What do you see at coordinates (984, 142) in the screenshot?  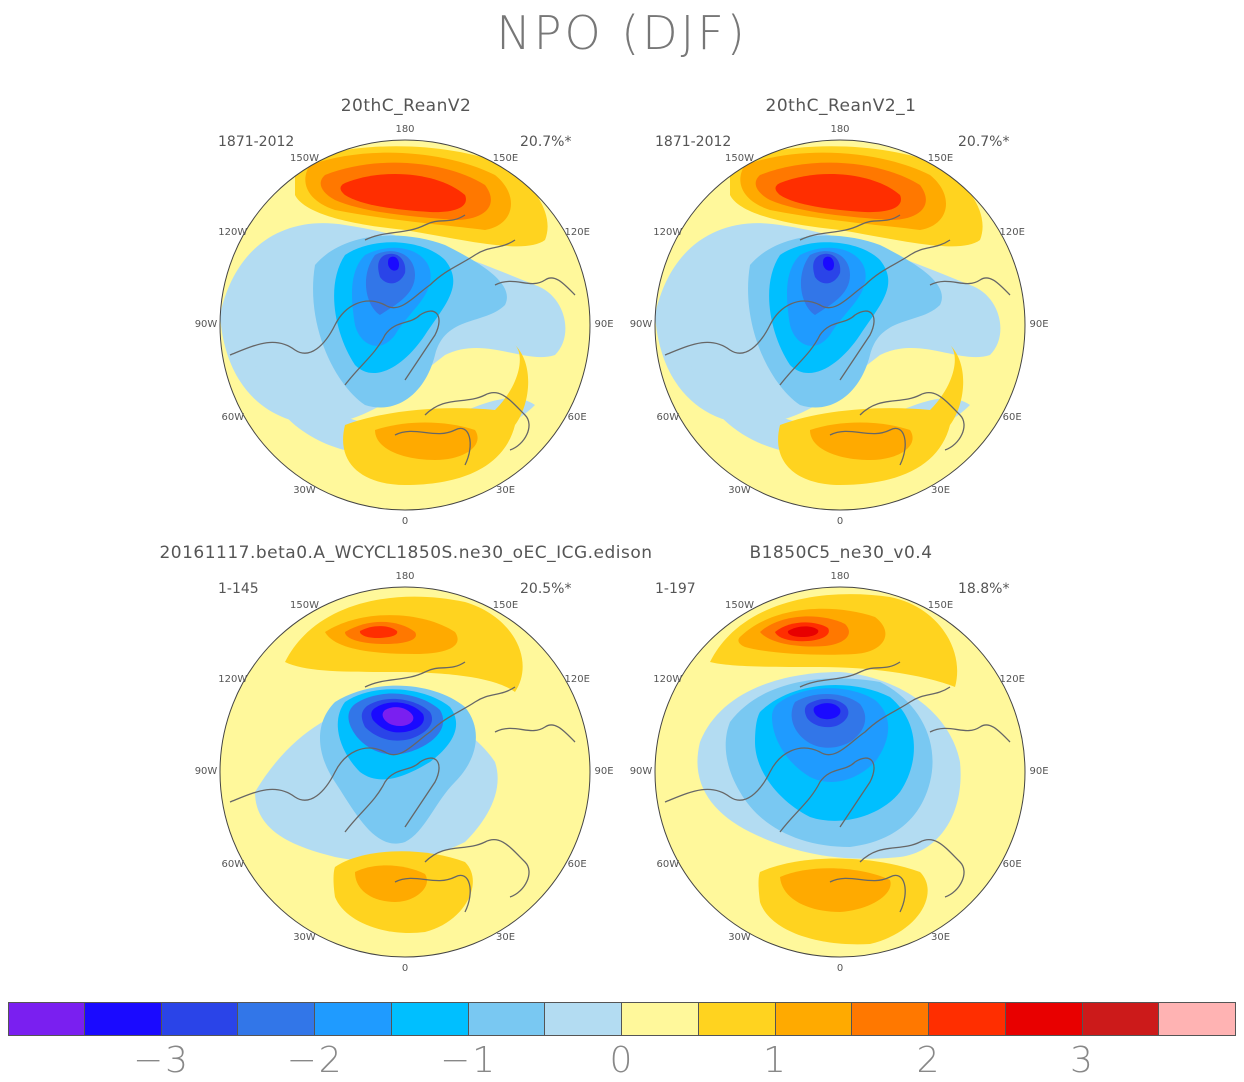 I see `variance-label: 20.7%*` at bounding box center [984, 142].